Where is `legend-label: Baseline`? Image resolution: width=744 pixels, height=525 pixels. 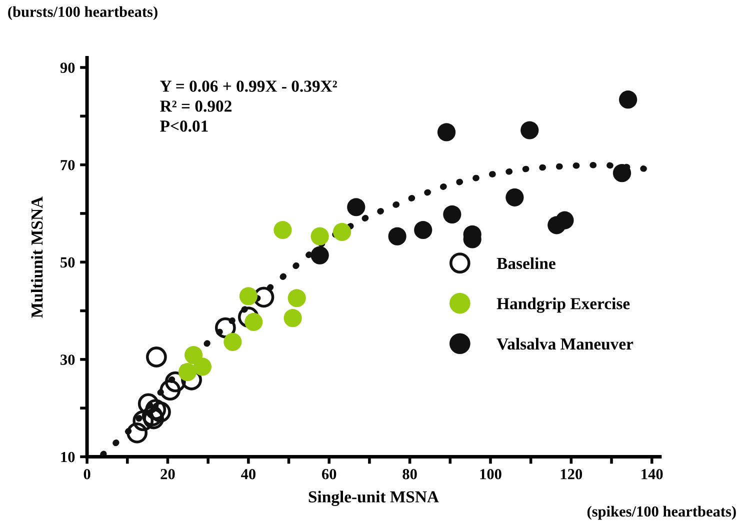 legend-label: Baseline is located at coordinates (526, 263).